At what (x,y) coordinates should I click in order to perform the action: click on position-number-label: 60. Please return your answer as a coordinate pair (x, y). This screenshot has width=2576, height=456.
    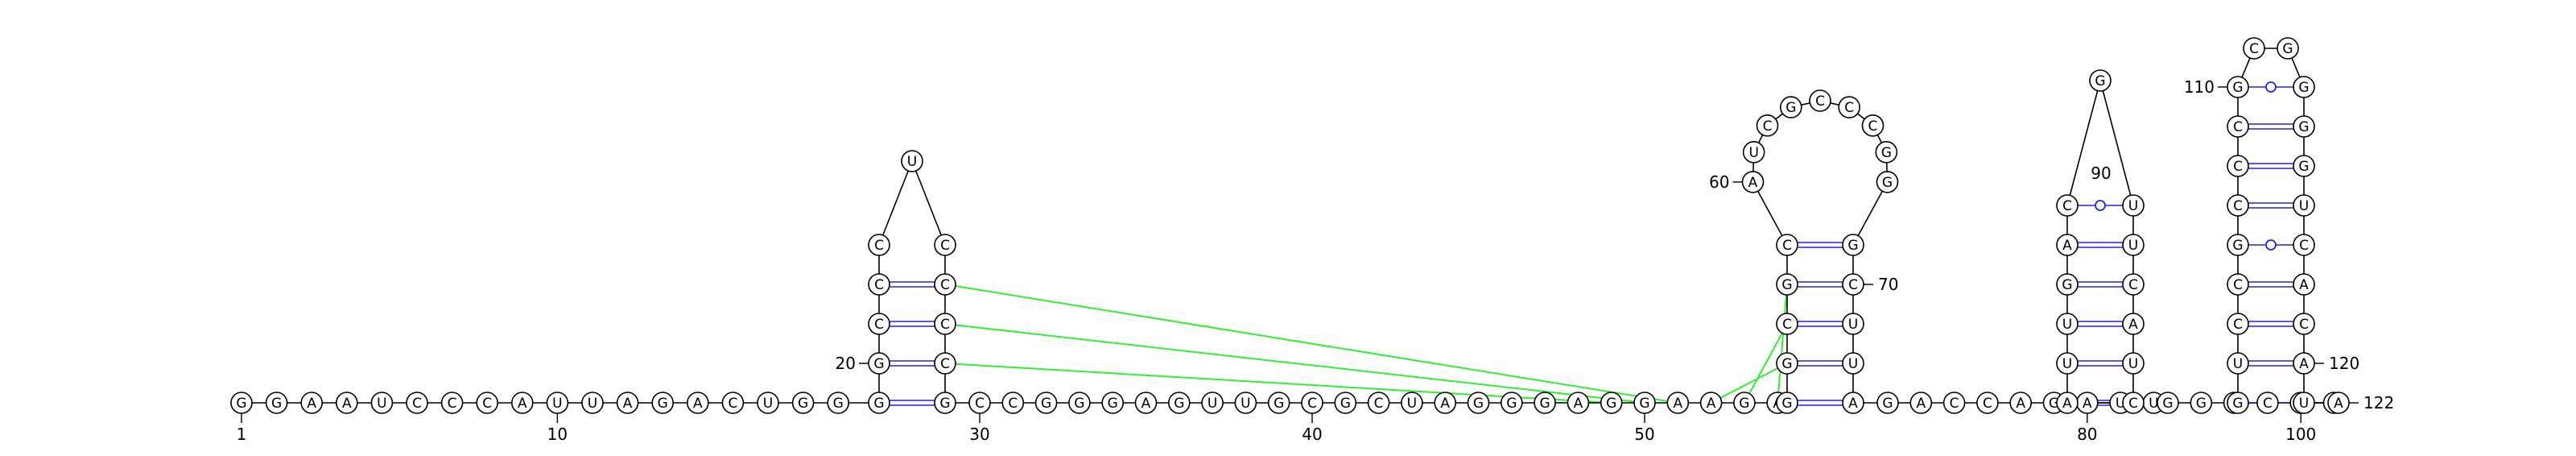
    Looking at the image, I should click on (1719, 182).